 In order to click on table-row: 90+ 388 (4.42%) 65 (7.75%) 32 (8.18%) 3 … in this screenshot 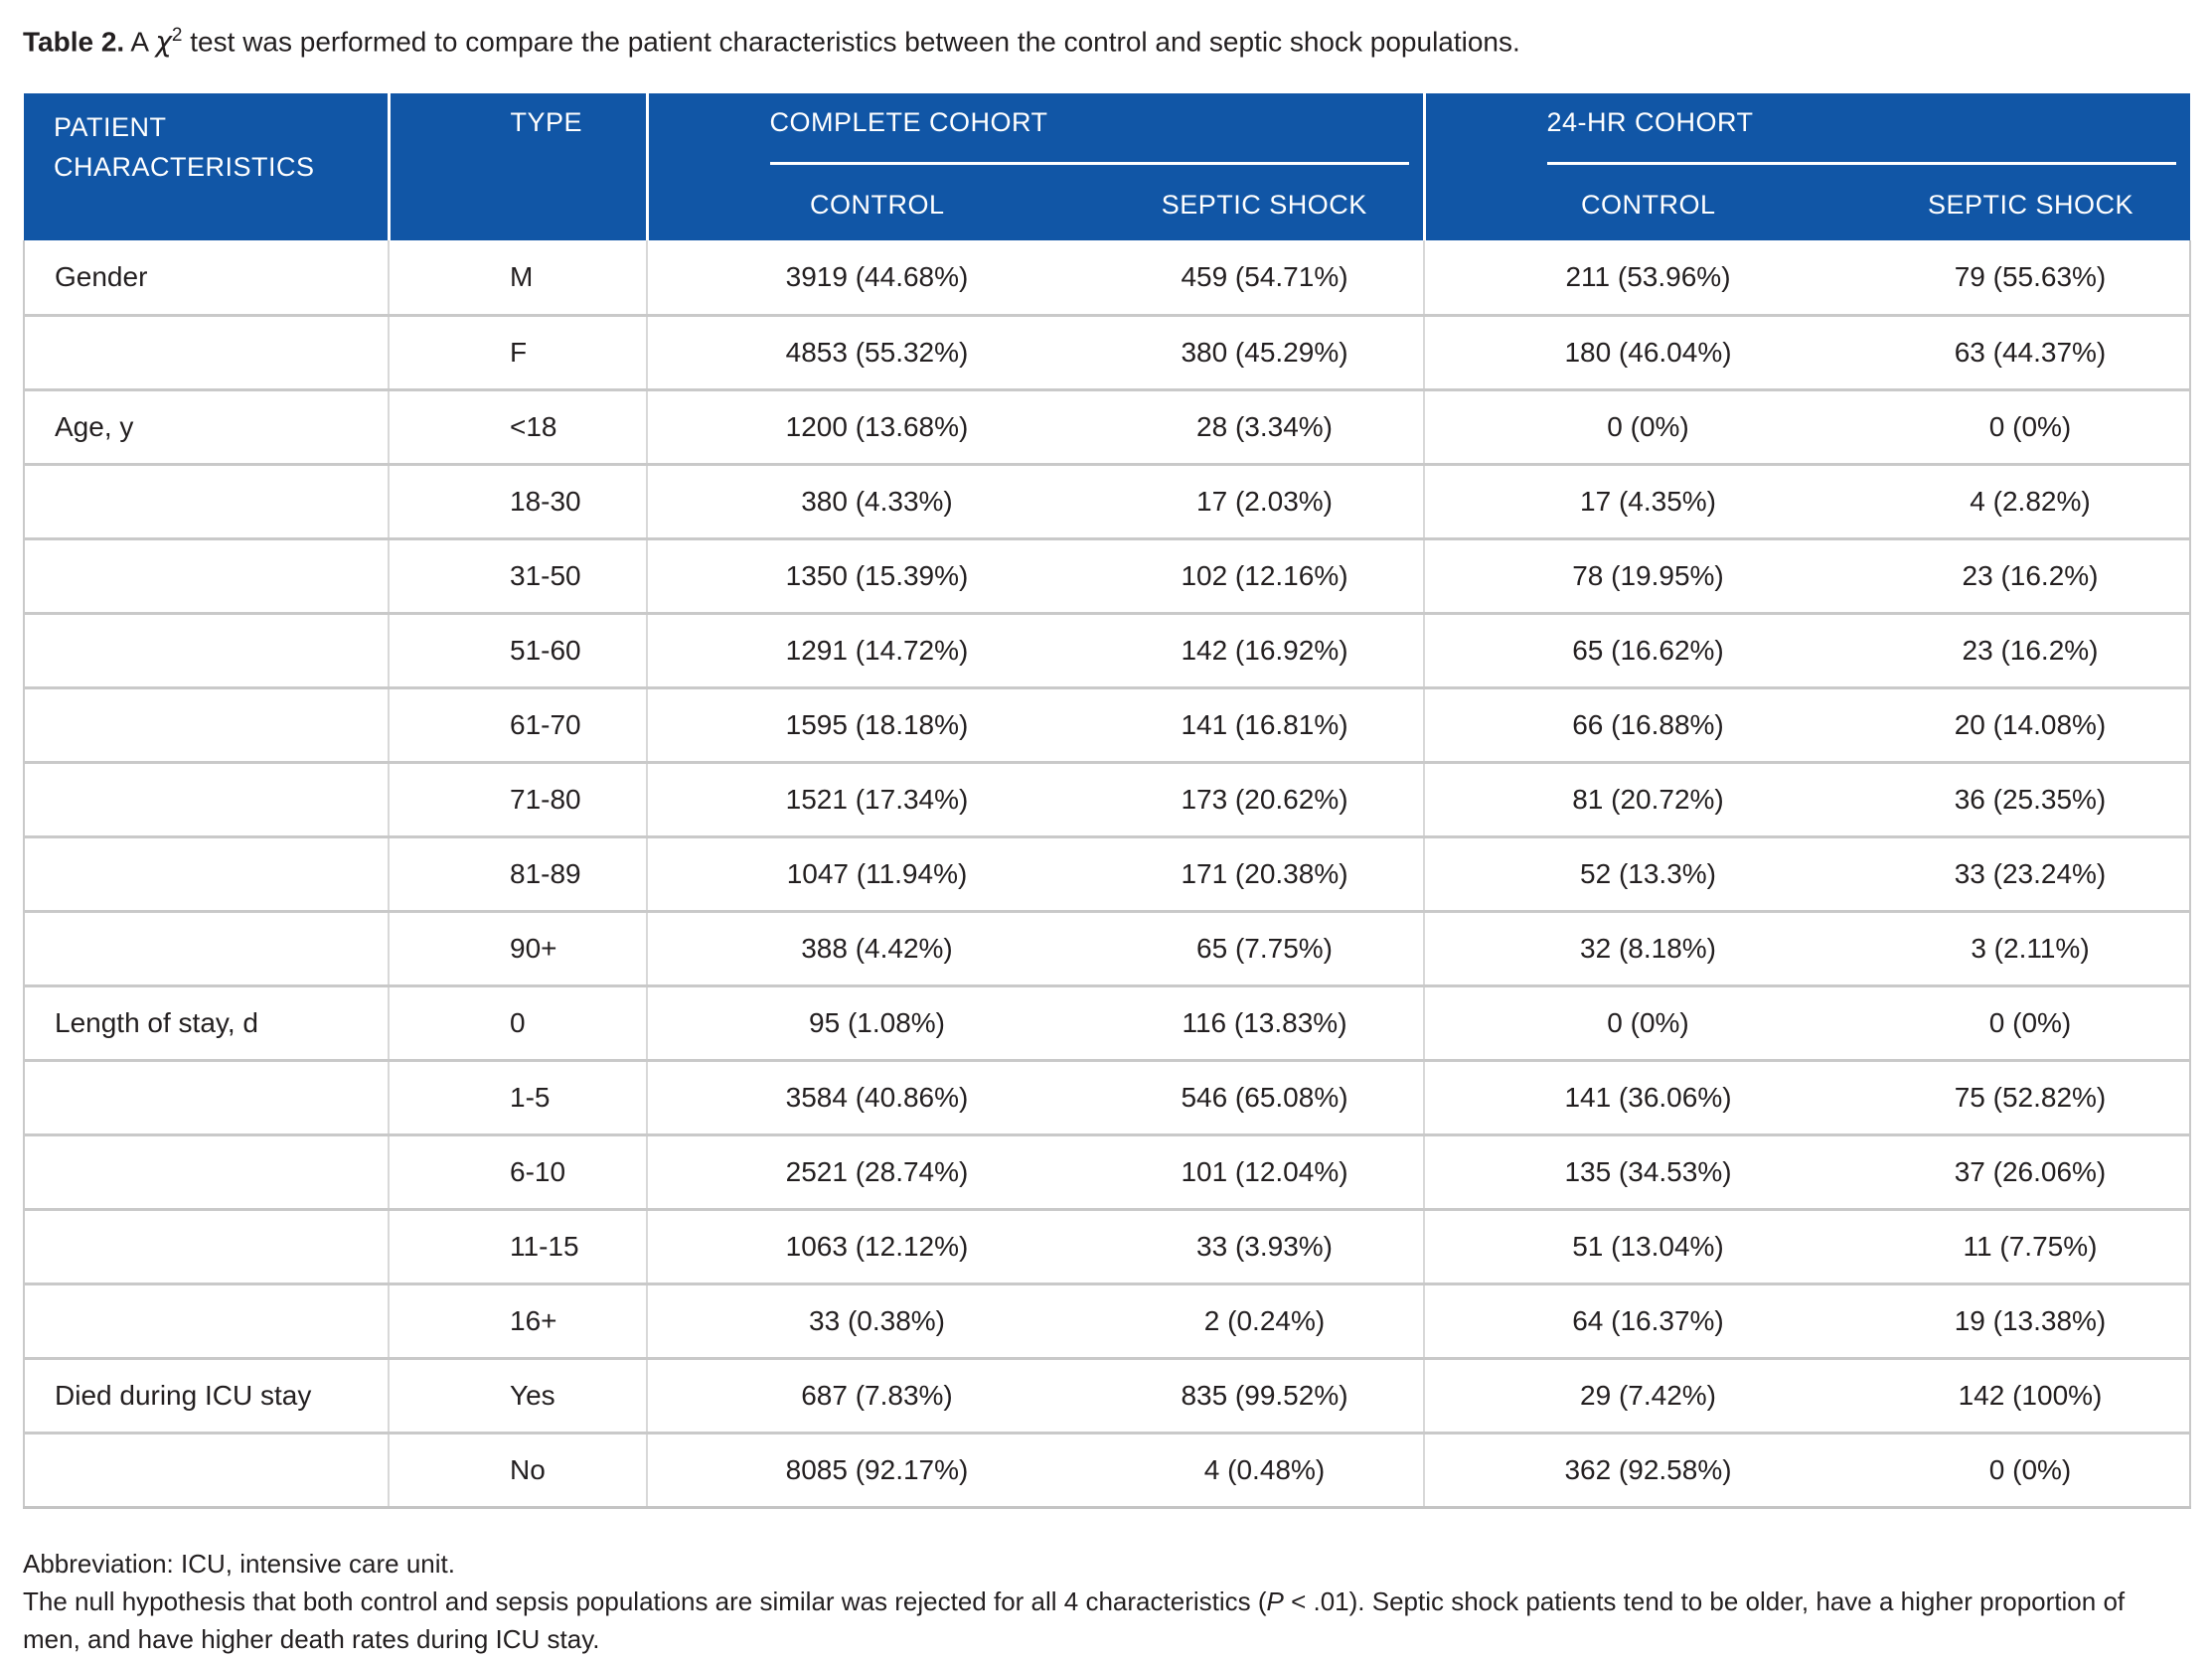, I will do `click(1107, 948)`.